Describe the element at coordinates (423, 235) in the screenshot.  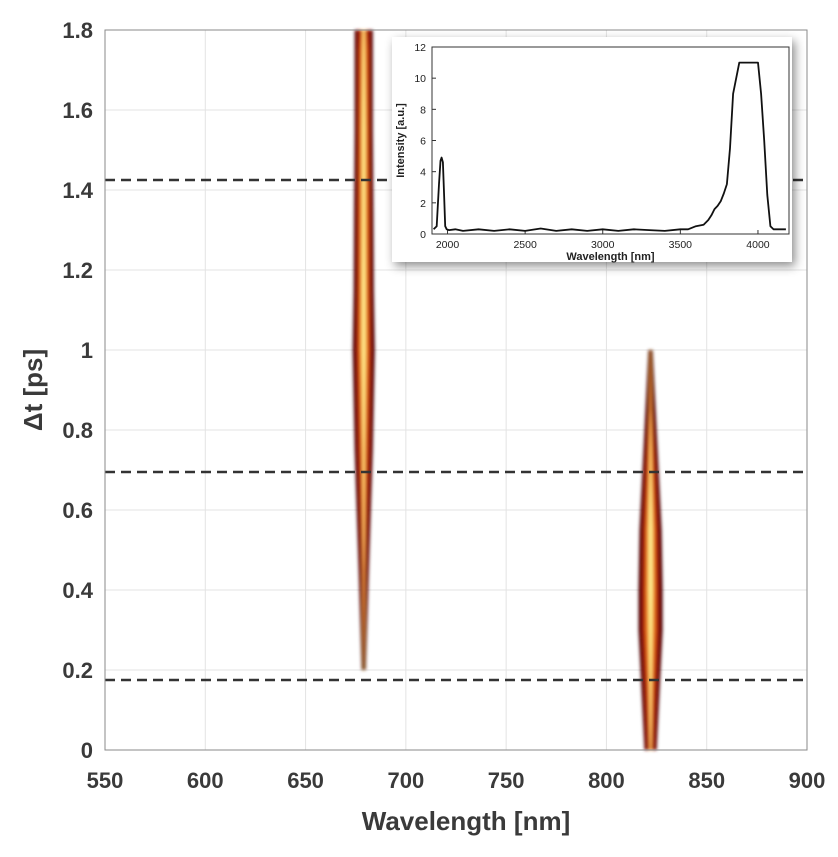
I see `inset-y-tick-label: 0` at that location.